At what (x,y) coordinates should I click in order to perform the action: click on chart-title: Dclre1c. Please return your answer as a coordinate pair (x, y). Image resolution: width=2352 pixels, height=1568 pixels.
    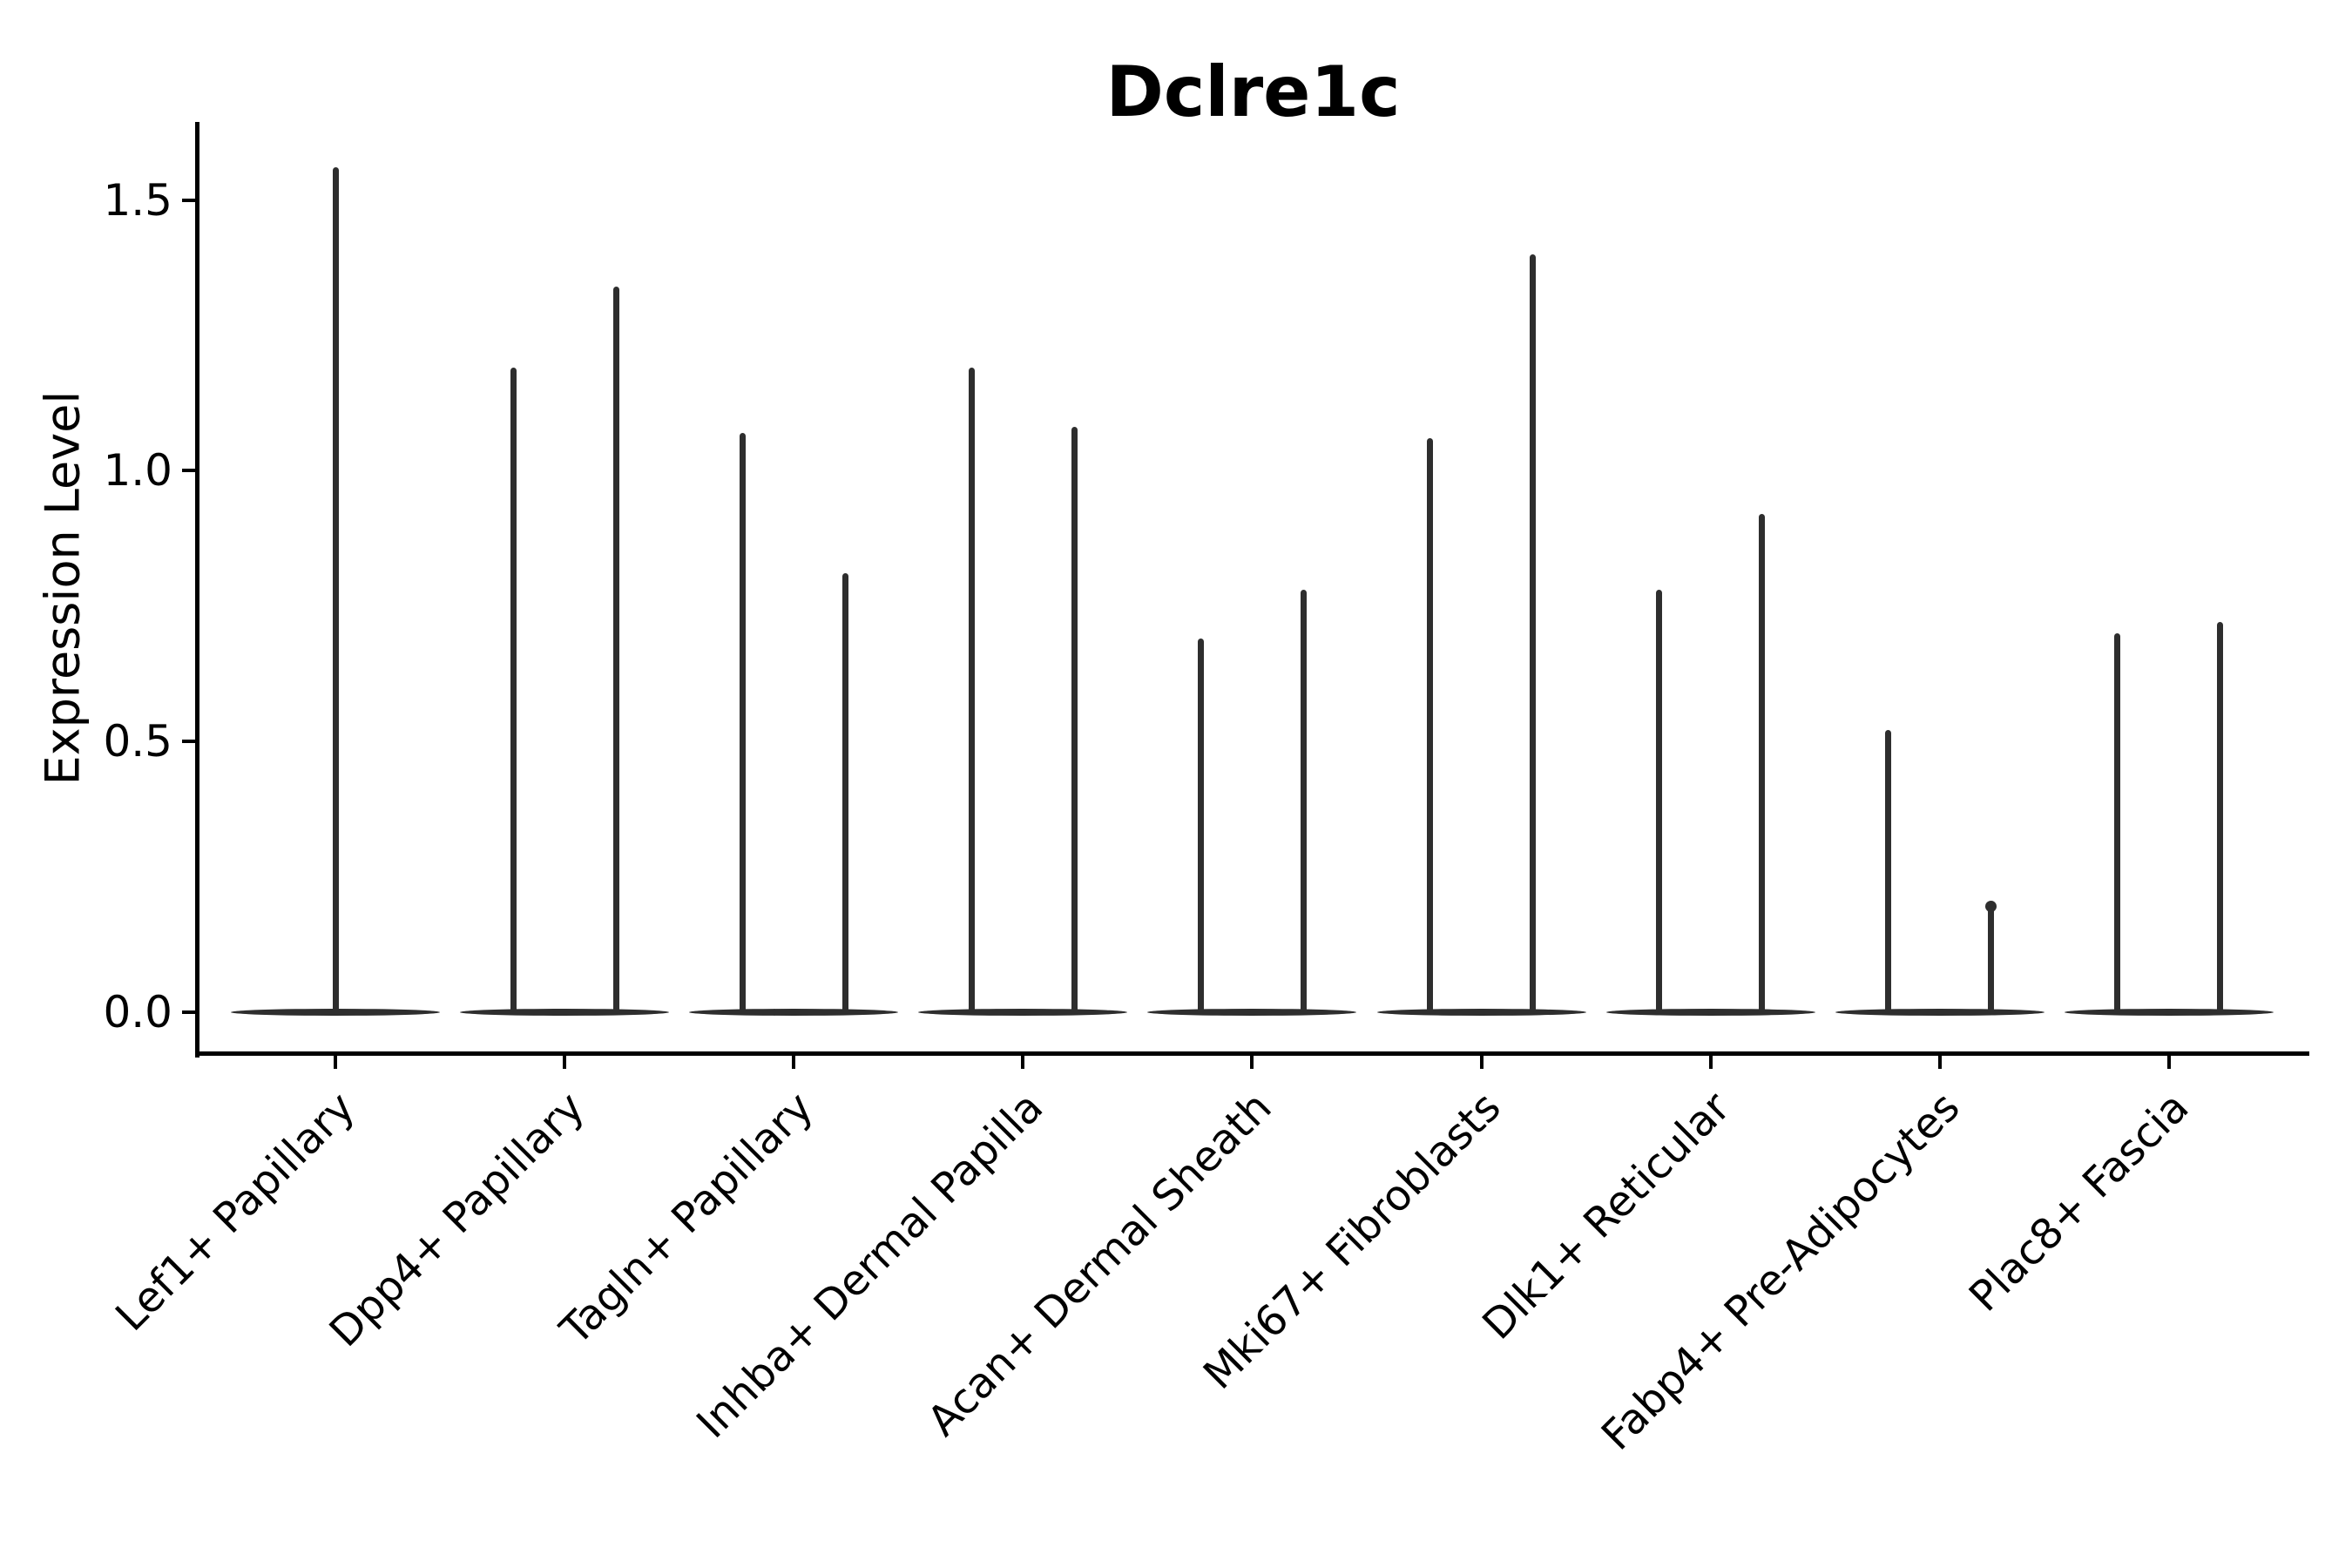
    Looking at the image, I should click on (1253, 91).